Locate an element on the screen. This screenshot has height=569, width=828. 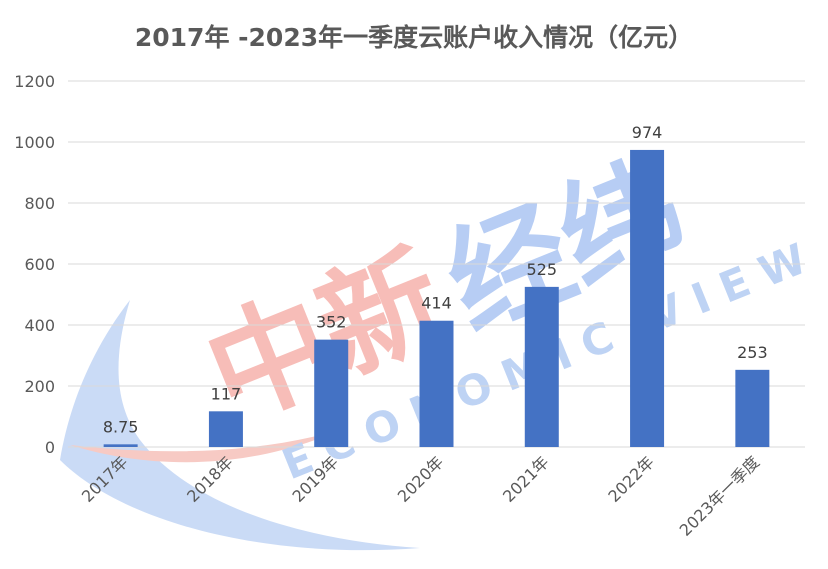
y-tick-label: 1200 is located at coordinates (34, 81).